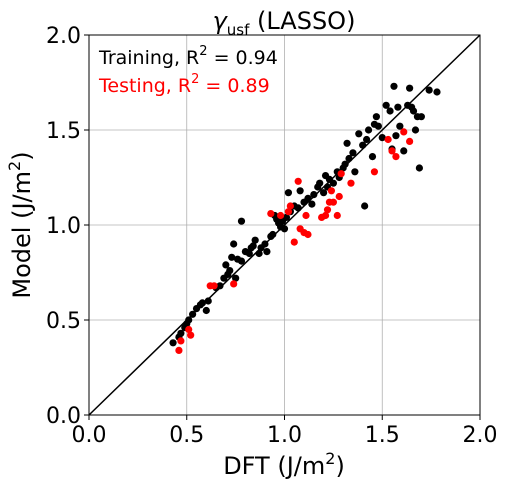  I want to click on y-tick-label: 0.5, so click(63, 321).